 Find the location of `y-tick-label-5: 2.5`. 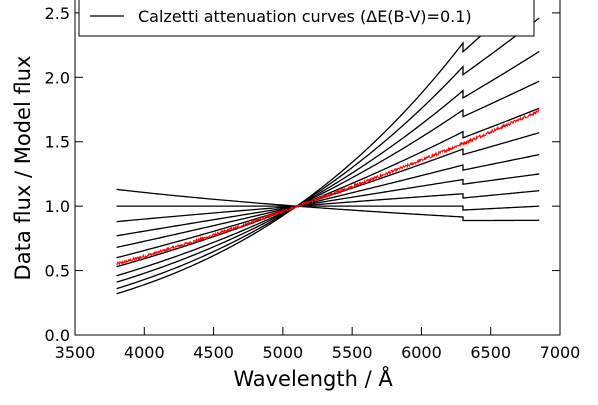

y-tick-label-5: 2.5 is located at coordinates (57, 13).